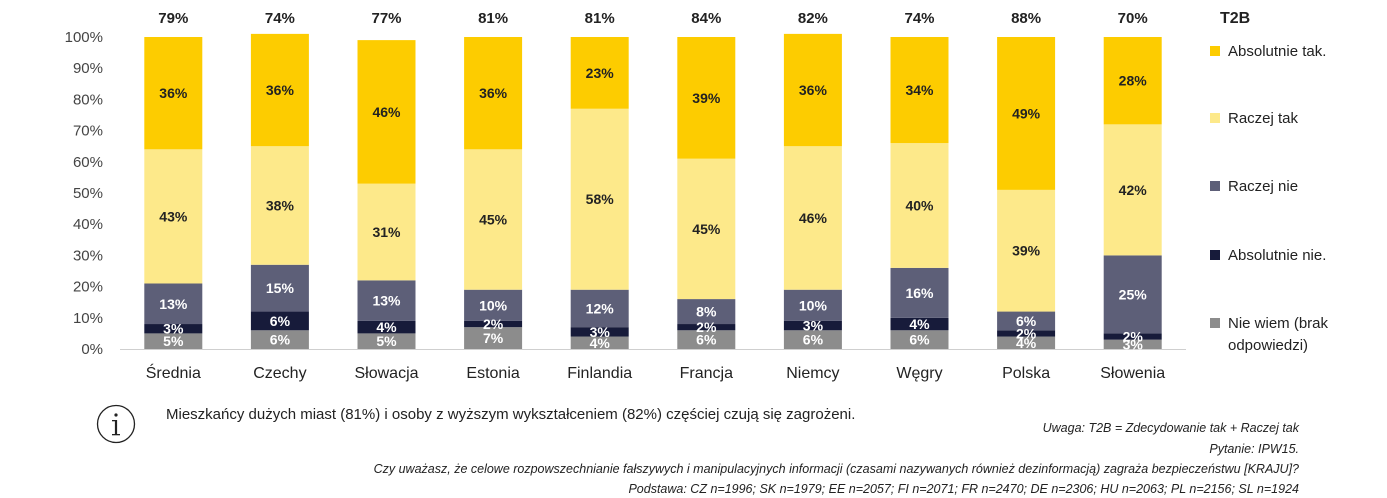 The image size is (1387, 498). Describe the element at coordinates (1026, 113) in the screenshot. I see `data-label: 49%` at that location.